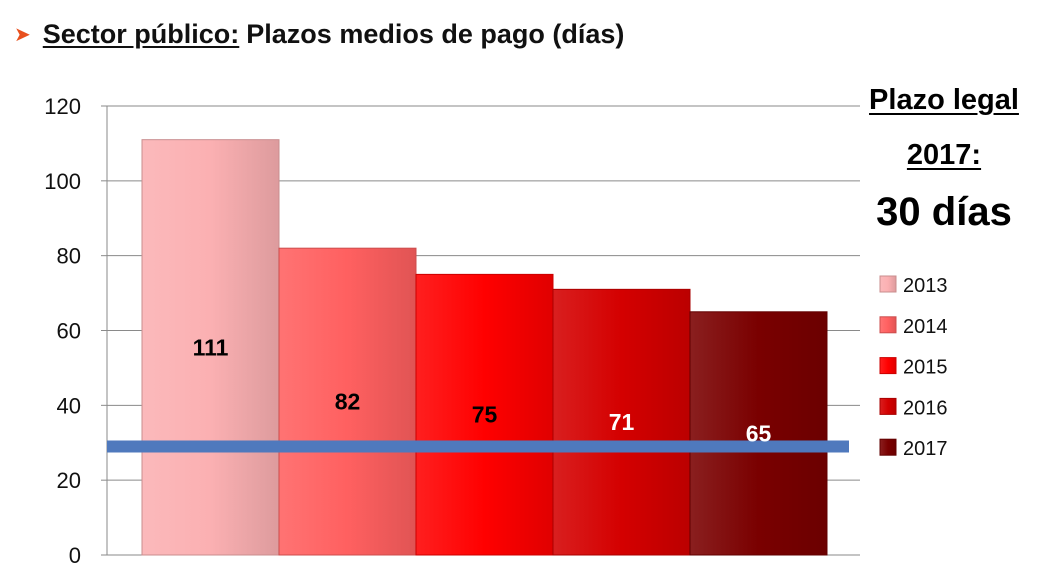 Image resolution: width=1047 pixels, height=584 pixels. I want to click on legal-note-line2: 2017:, so click(944, 155).